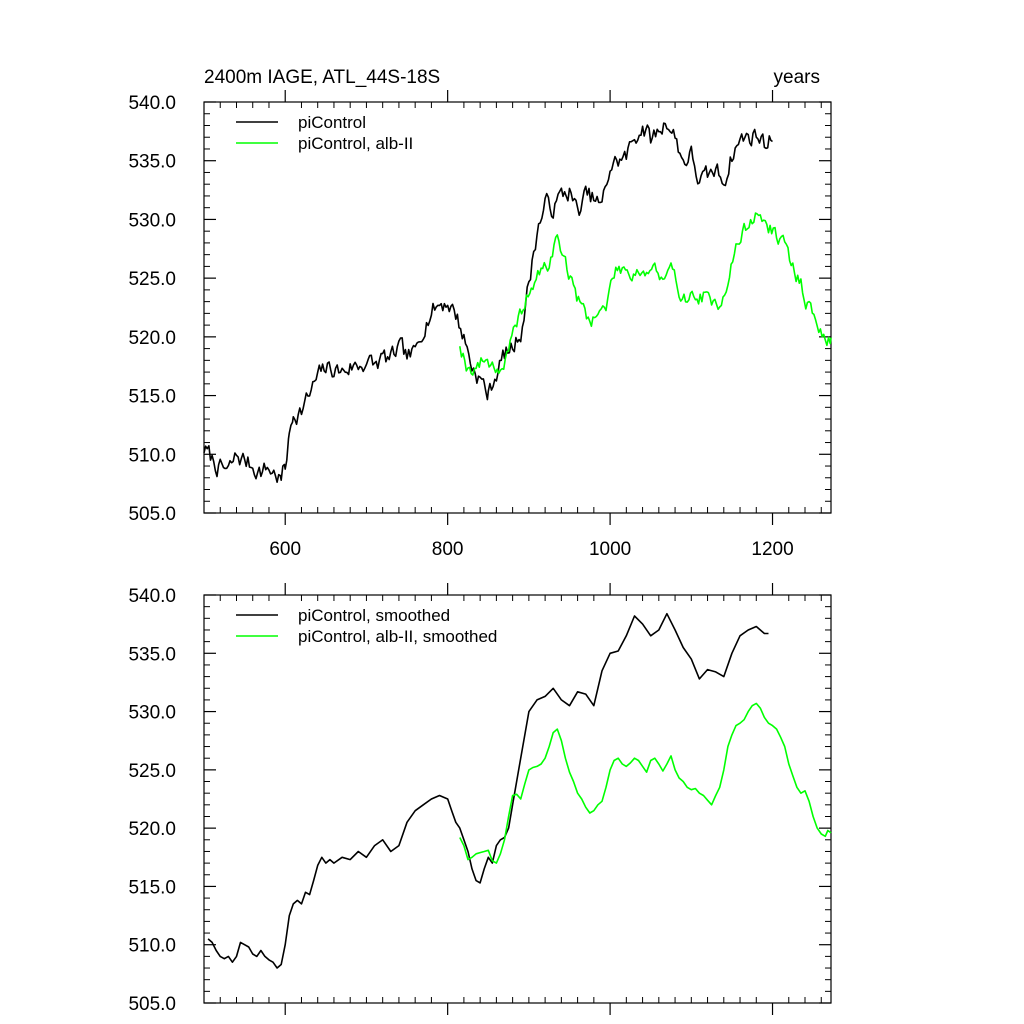 This screenshot has width=1024, height=1024. What do you see at coordinates (448, 549) in the screenshot?
I see `x-tick-label: 800` at bounding box center [448, 549].